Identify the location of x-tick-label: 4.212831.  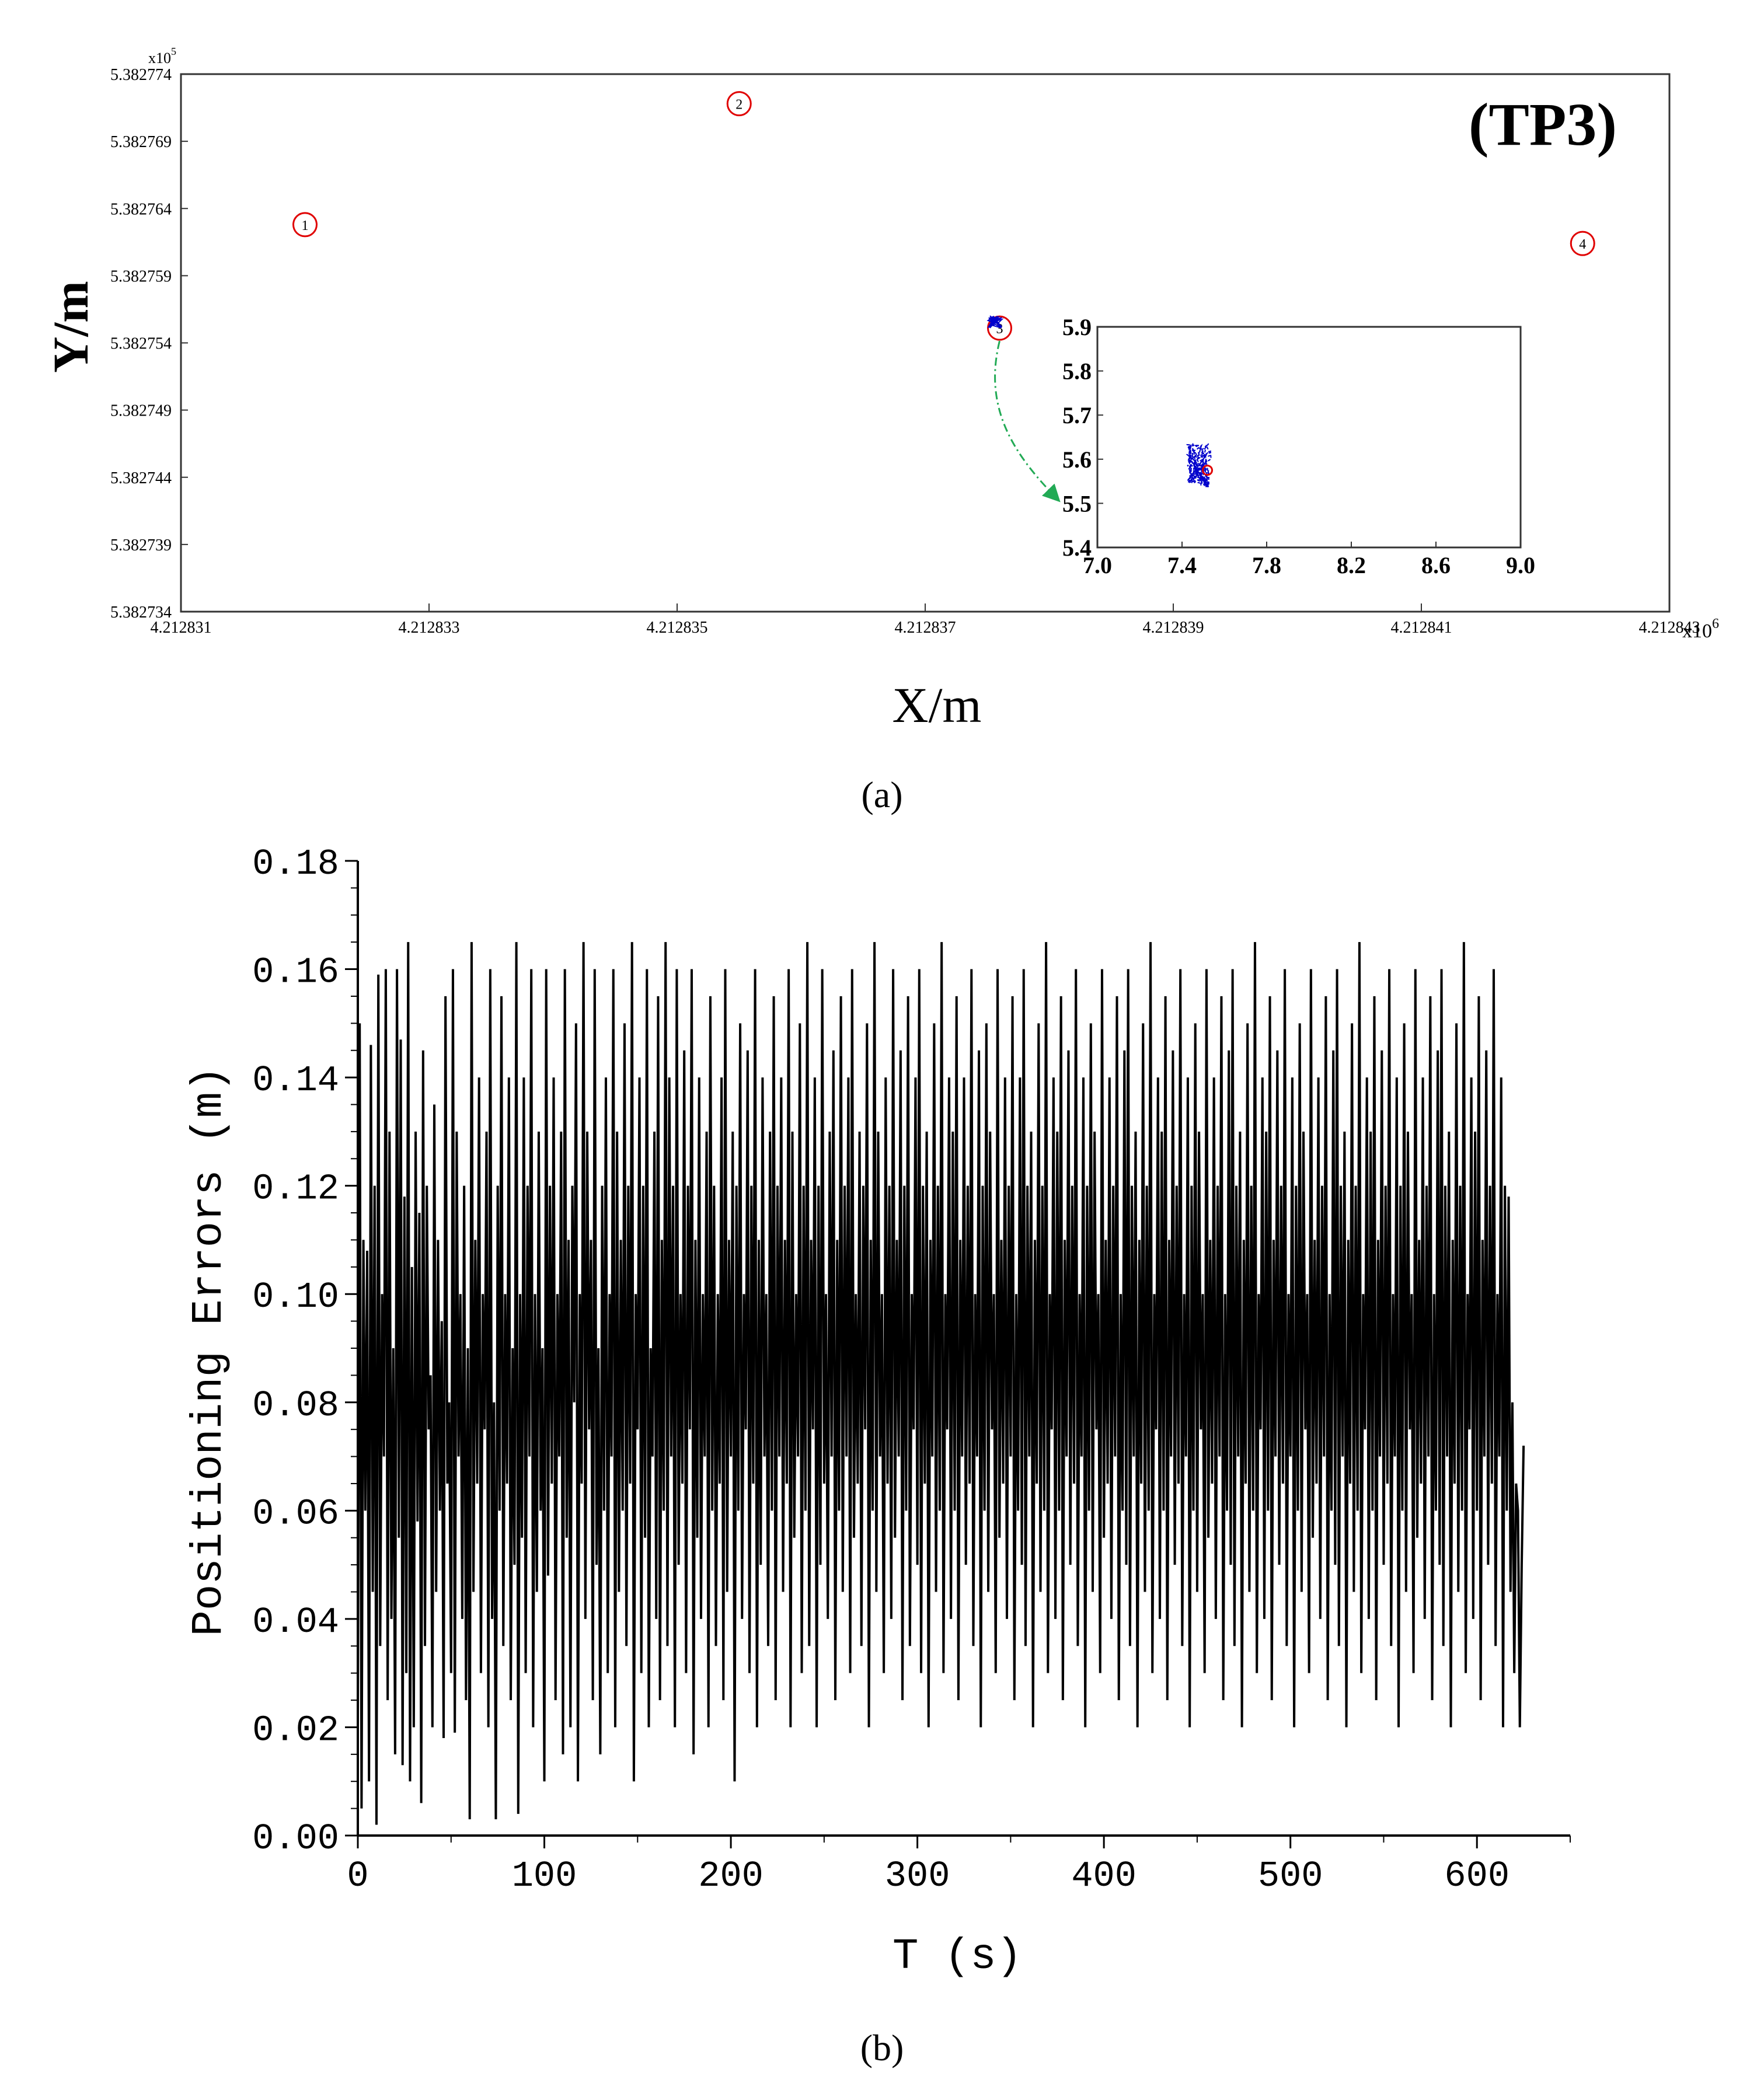
(182, 628).